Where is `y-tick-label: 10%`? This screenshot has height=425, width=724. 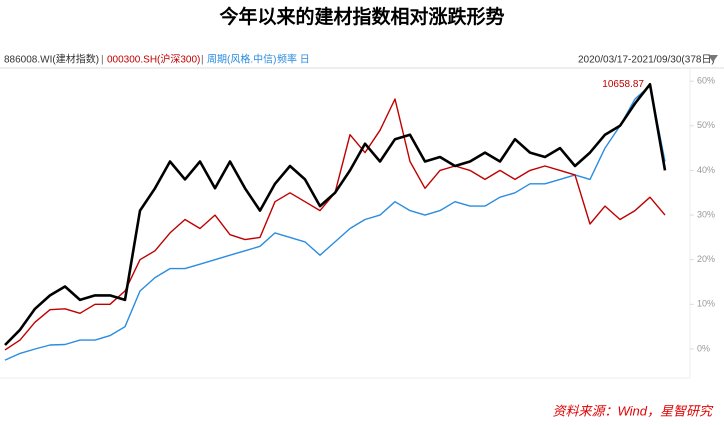
y-tick-label: 10% is located at coordinates (706, 304).